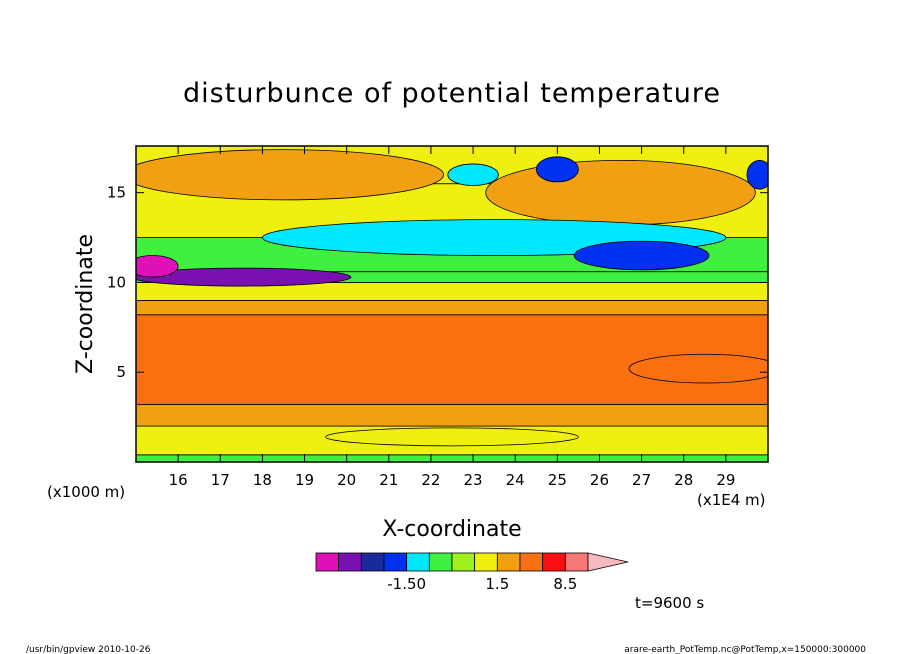 Image resolution: width=904 pixels, height=654 pixels. What do you see at coordinates (731, 500) in the screenshot?
I see `x-axis-unit: (x1E4 m)` at bounding box center [731, 500].